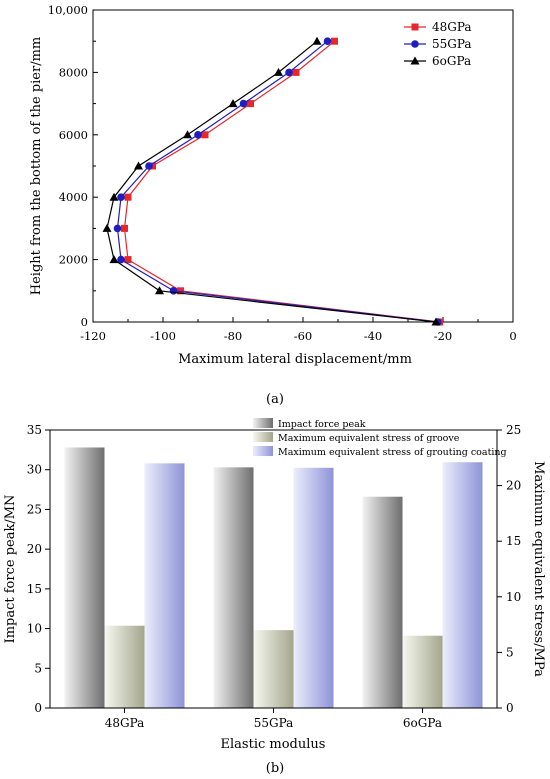  Describe the element at coordinates (422, 723) in the screenshot. I see `x-tick-label-b: 6oGPa` at that location.